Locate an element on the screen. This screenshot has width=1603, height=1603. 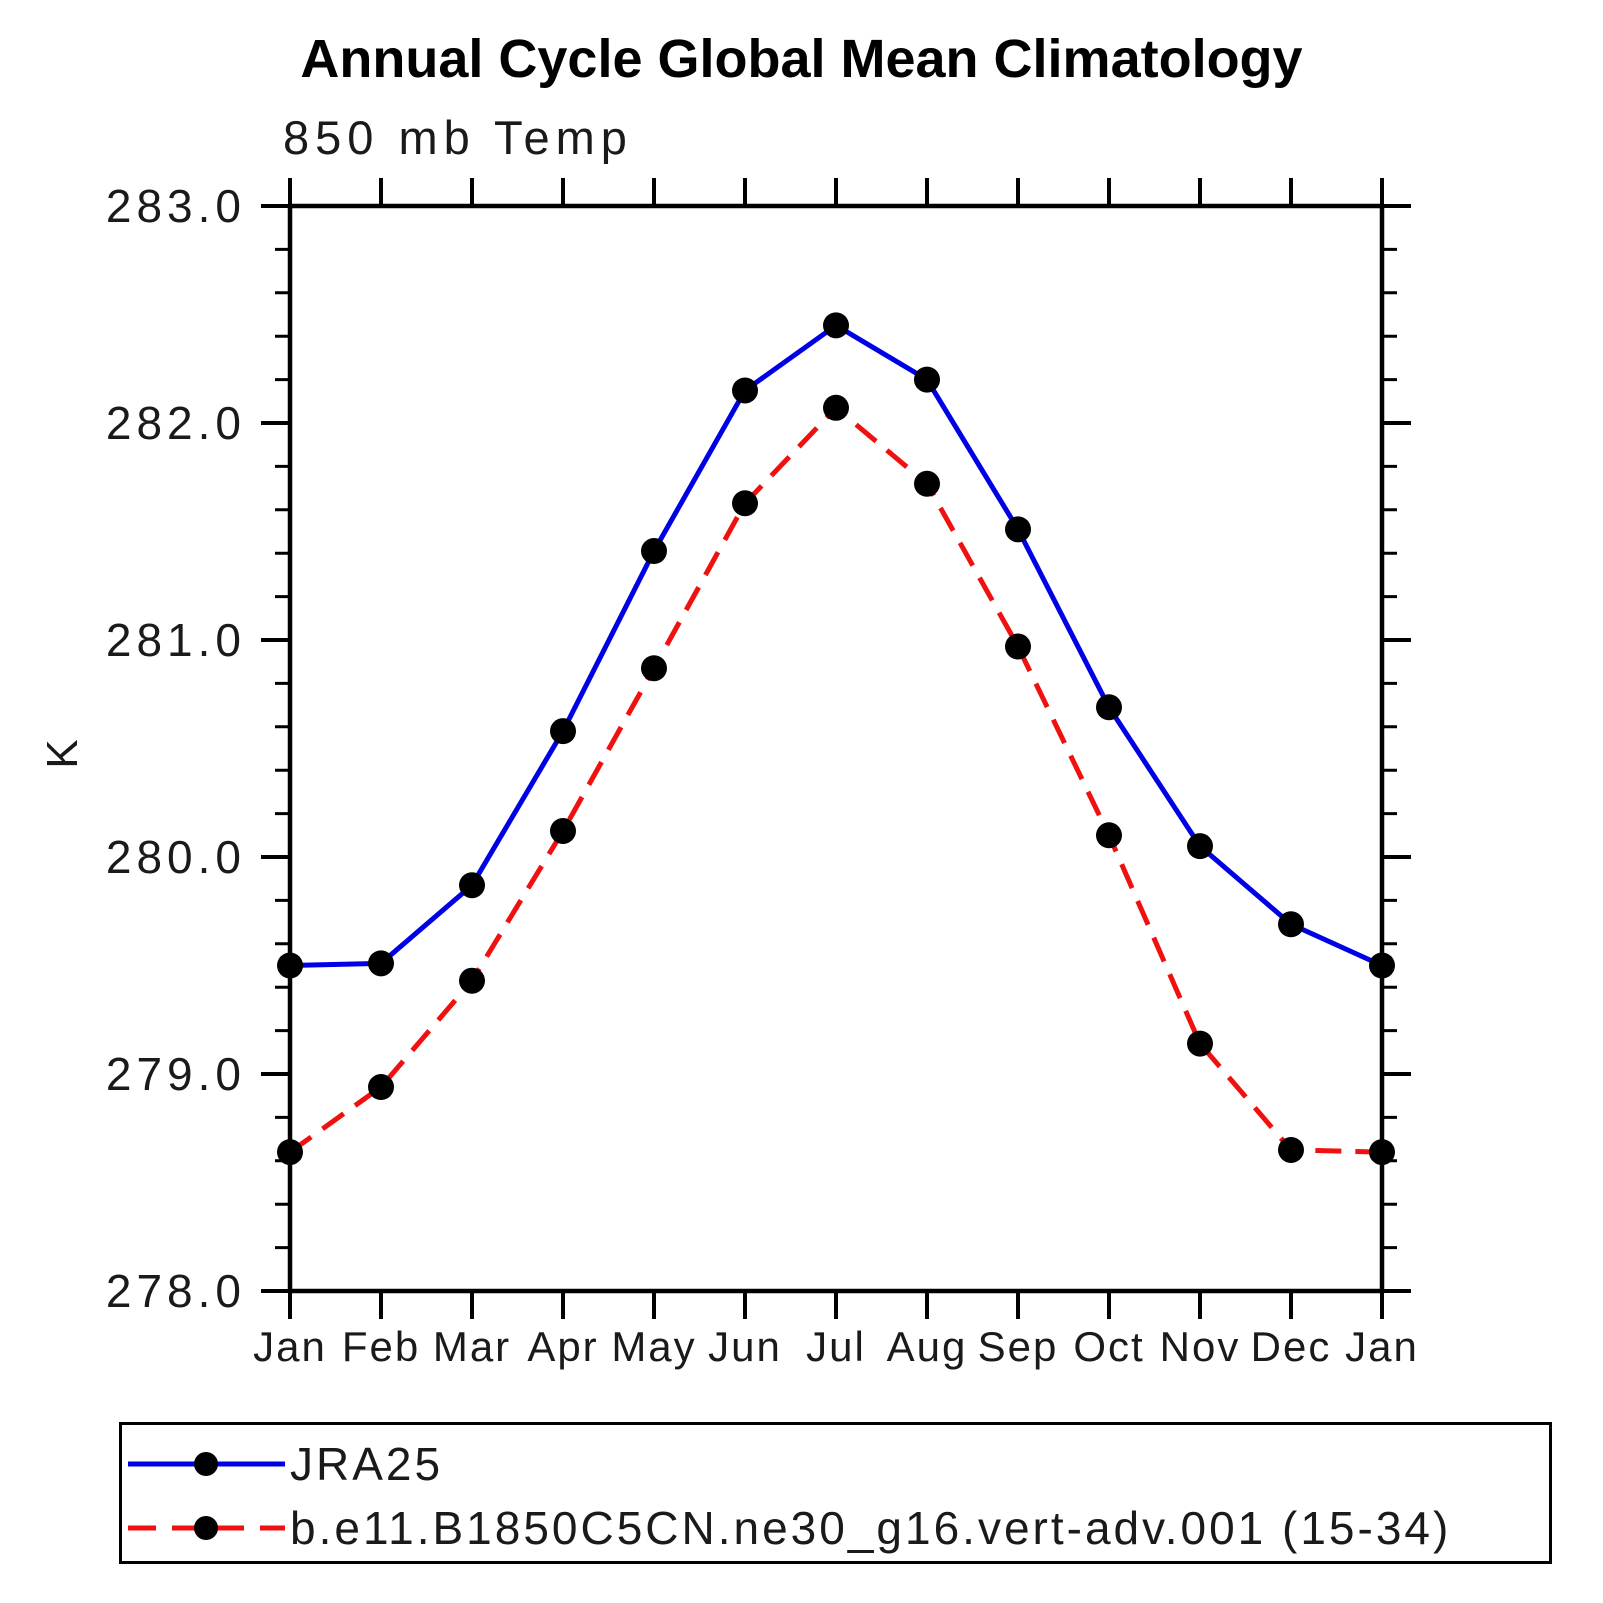
legend-sample-solid-line is located at coordinates (206, 1464).